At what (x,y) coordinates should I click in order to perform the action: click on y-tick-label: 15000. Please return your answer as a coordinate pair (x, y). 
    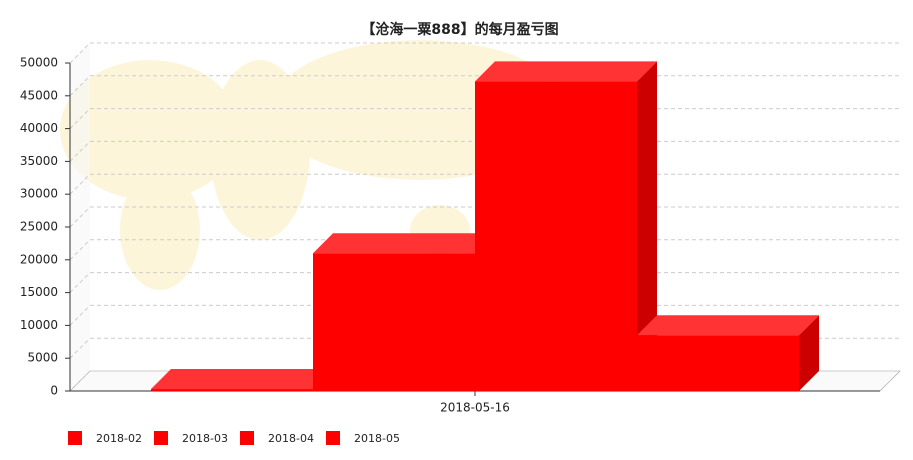
    Looking at the image, I should click on (39, 292).